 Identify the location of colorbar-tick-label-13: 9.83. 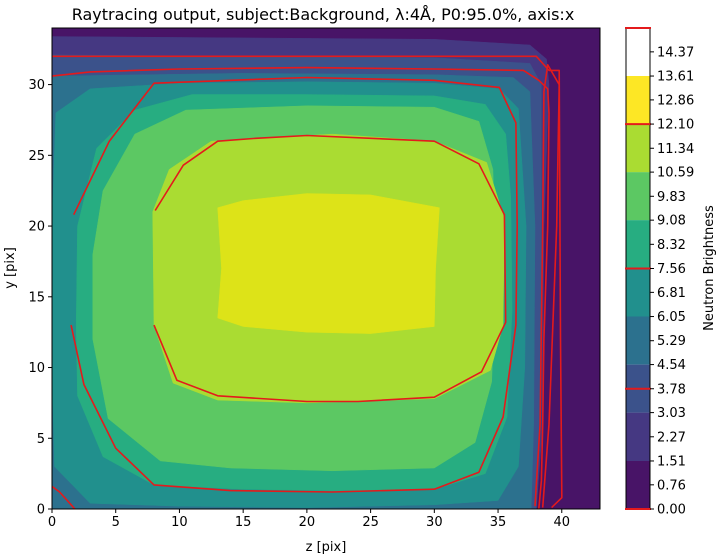
(671, 197).